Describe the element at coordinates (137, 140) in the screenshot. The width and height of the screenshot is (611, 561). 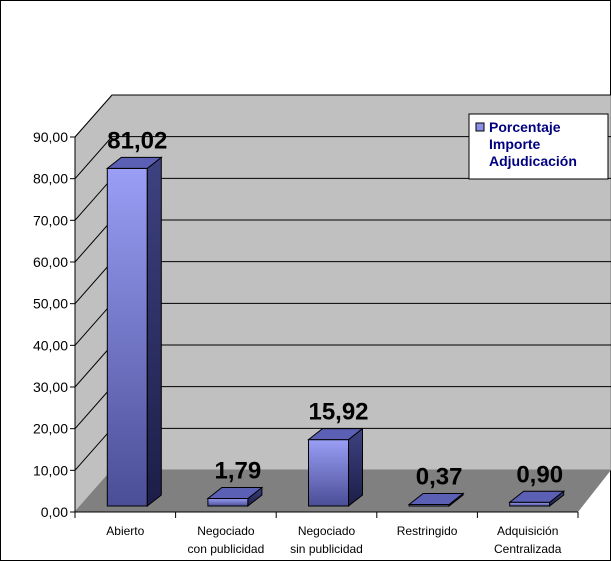
I see `data-label: 81,02` at that location.